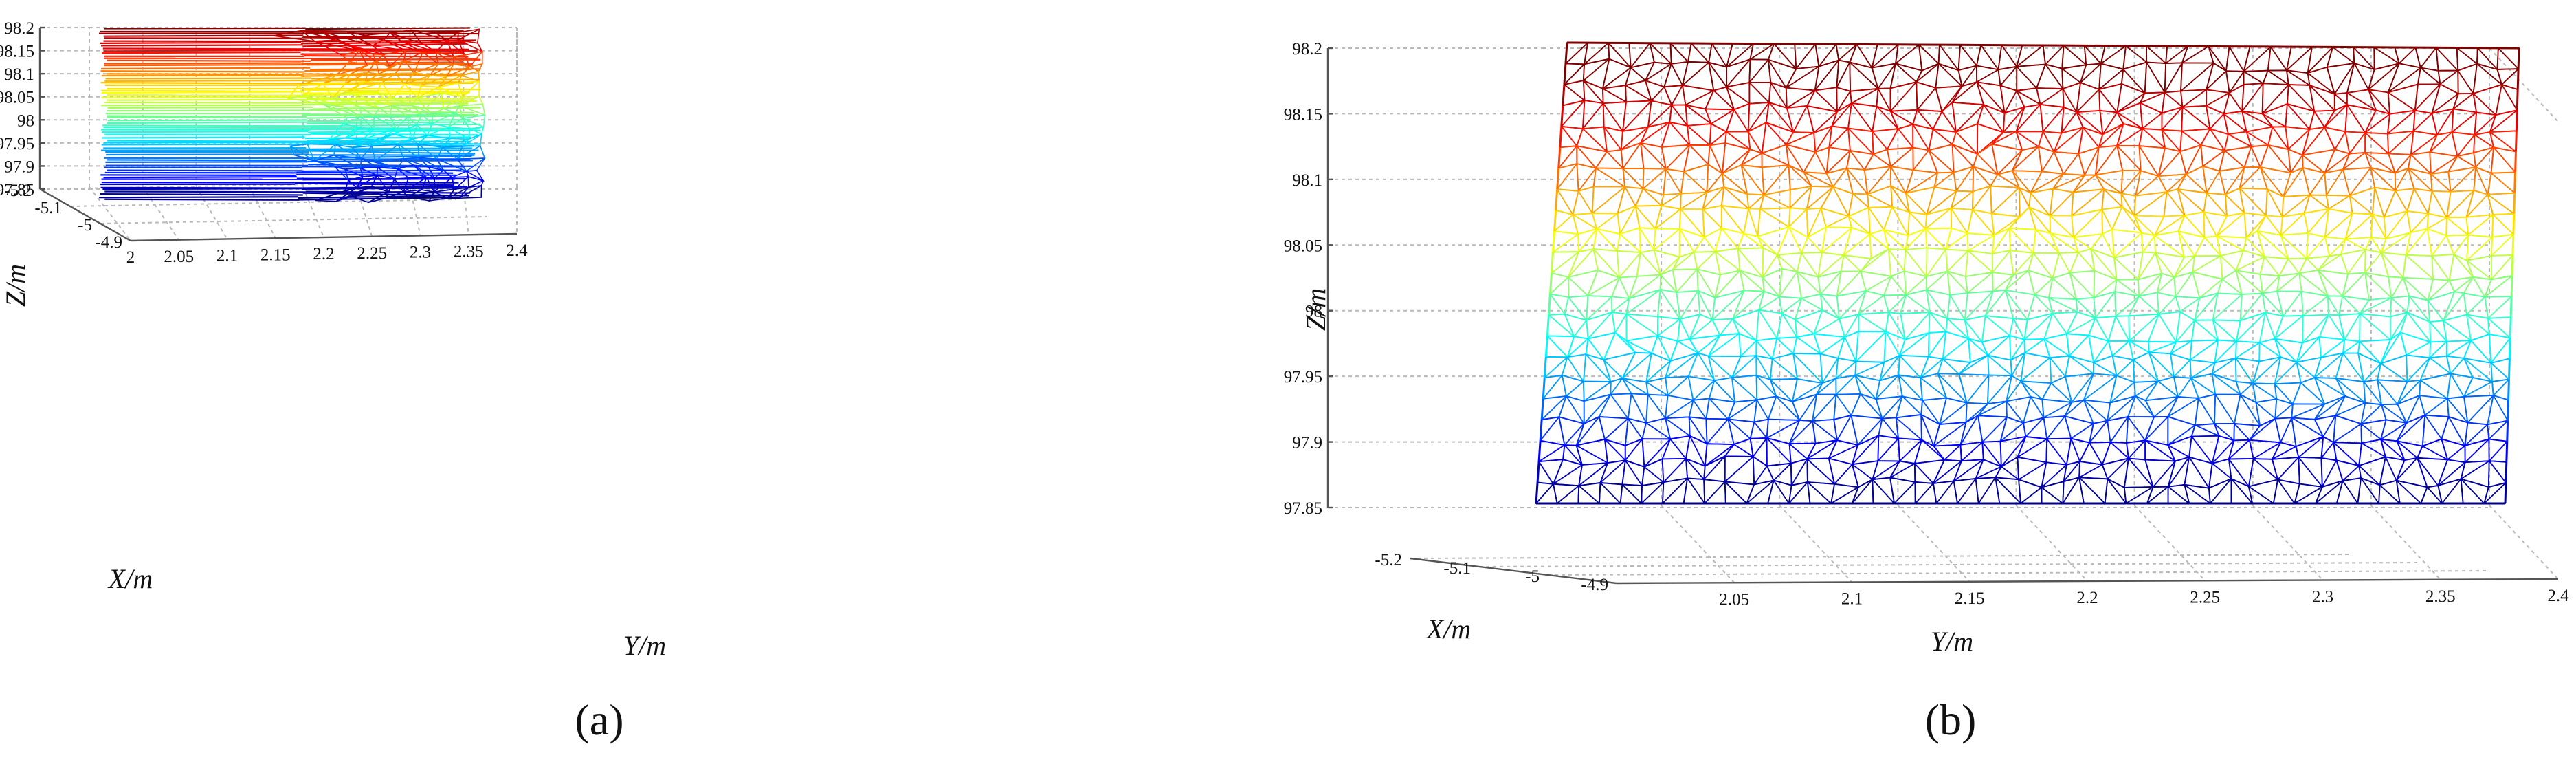  Describe the element at coordinates (1952, 641) in the screenshot. I see `panel-b-ylabel: Y/m` at that location.